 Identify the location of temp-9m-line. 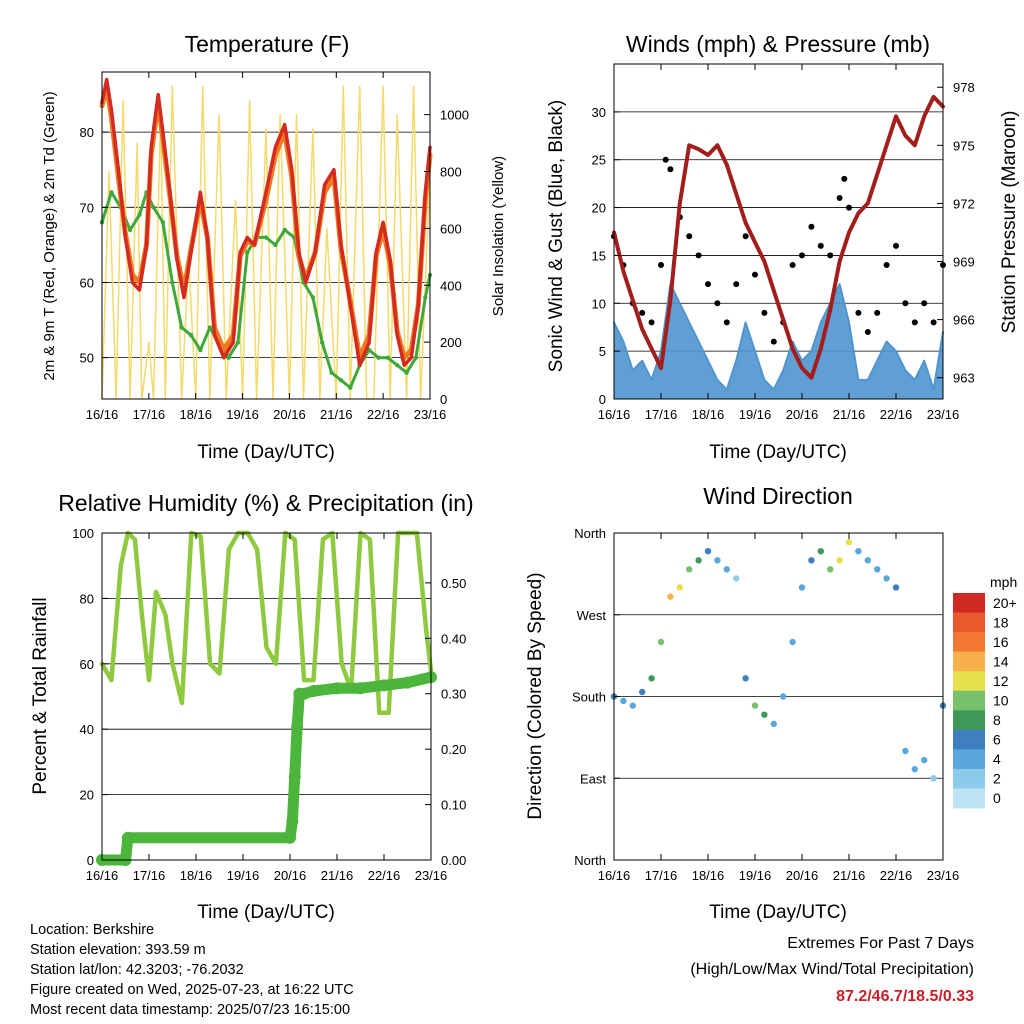
(266, 222).